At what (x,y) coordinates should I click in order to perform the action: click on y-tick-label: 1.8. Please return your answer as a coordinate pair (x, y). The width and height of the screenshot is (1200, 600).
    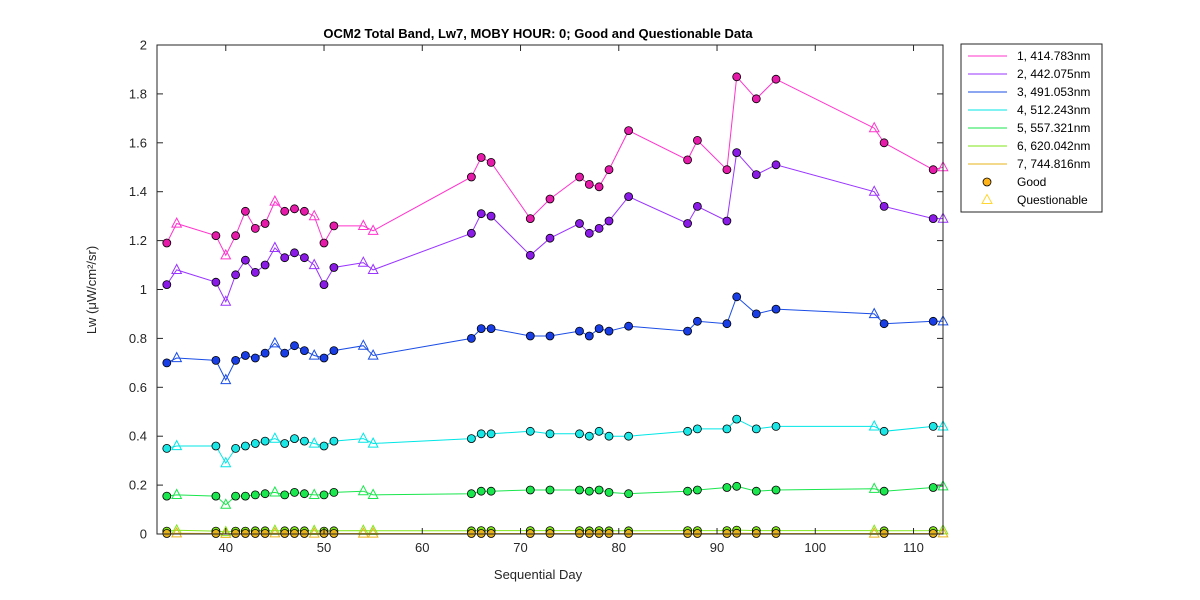
    Looking at the image, I should click on (138, 93).